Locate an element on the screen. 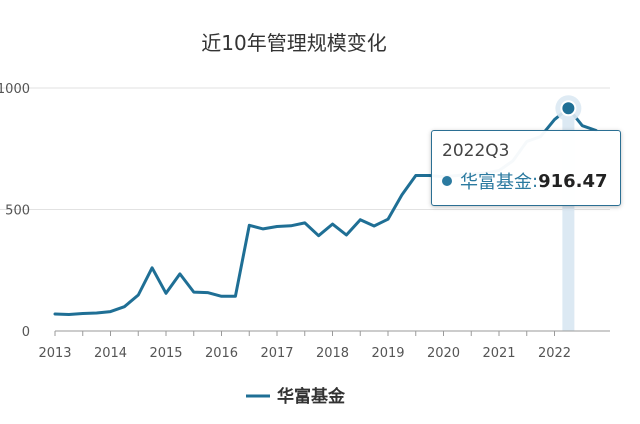 The image size is (640, 424). x-tick-label: 2016 is located at coordinates (221, 353).